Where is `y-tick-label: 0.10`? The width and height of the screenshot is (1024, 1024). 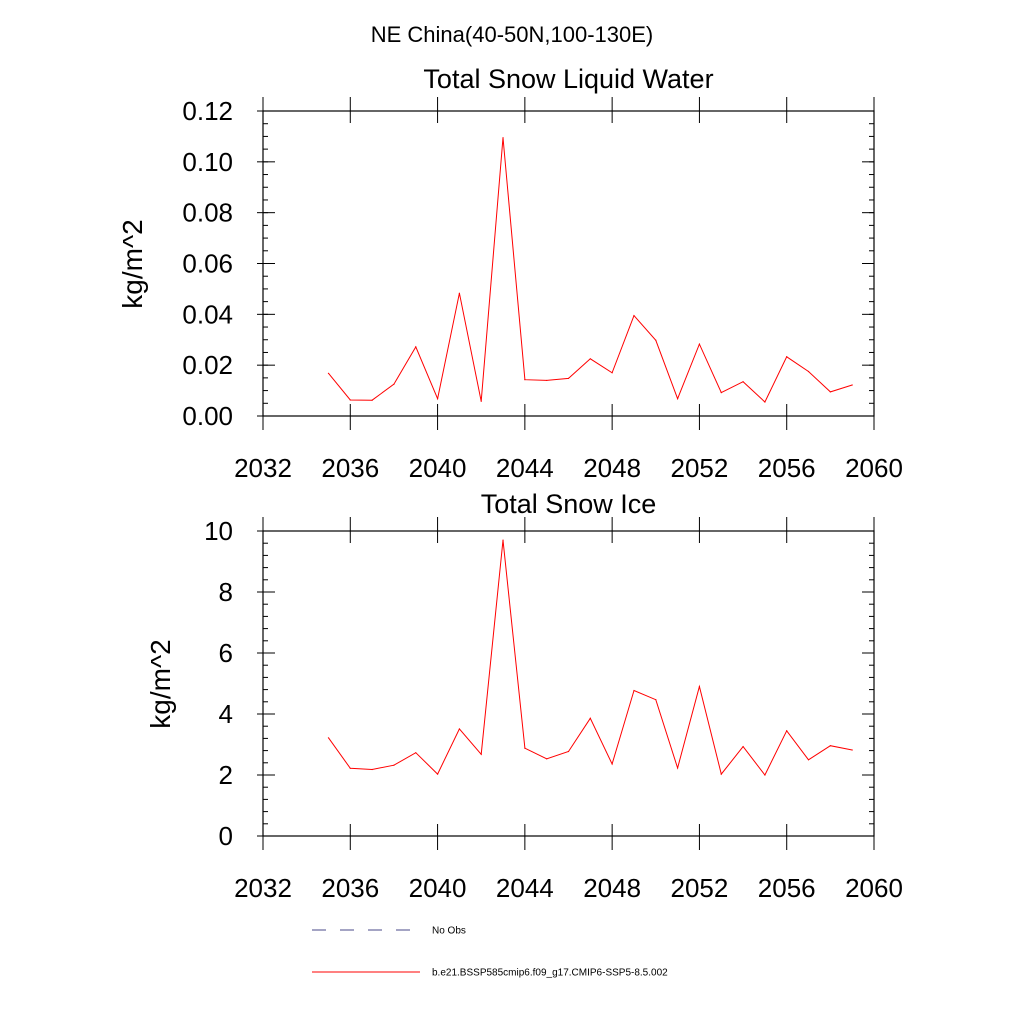
y-tick-label: 0.10 is located at coordinates (207, 162).